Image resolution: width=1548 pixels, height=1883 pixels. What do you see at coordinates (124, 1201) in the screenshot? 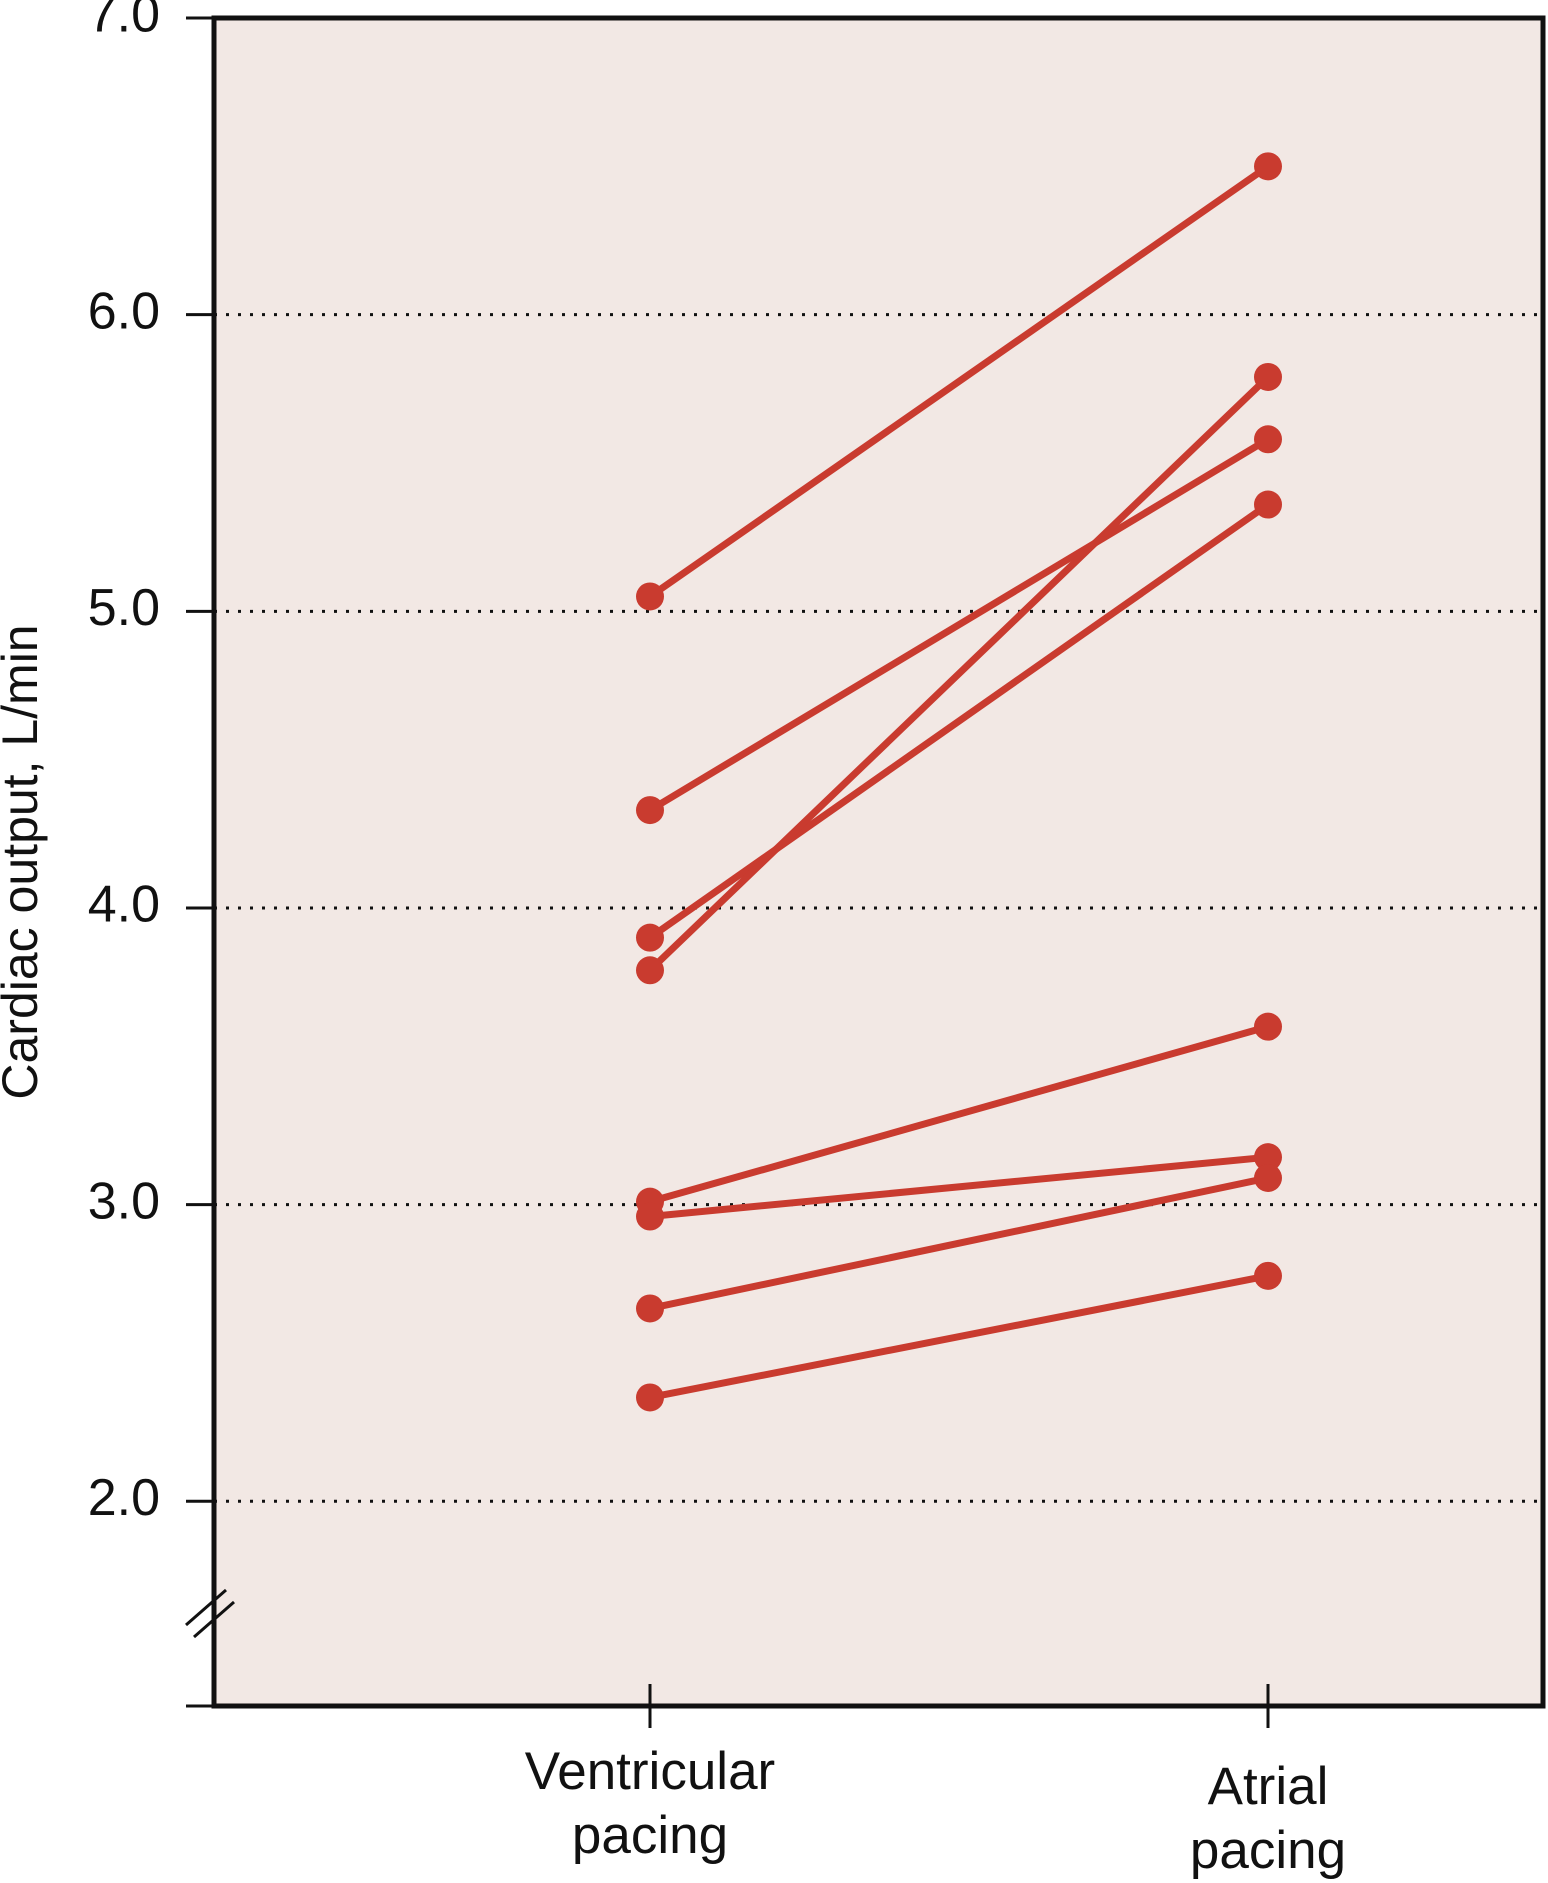
I see `y-tick-label: 3.0` at bounding box center [124, 1201].